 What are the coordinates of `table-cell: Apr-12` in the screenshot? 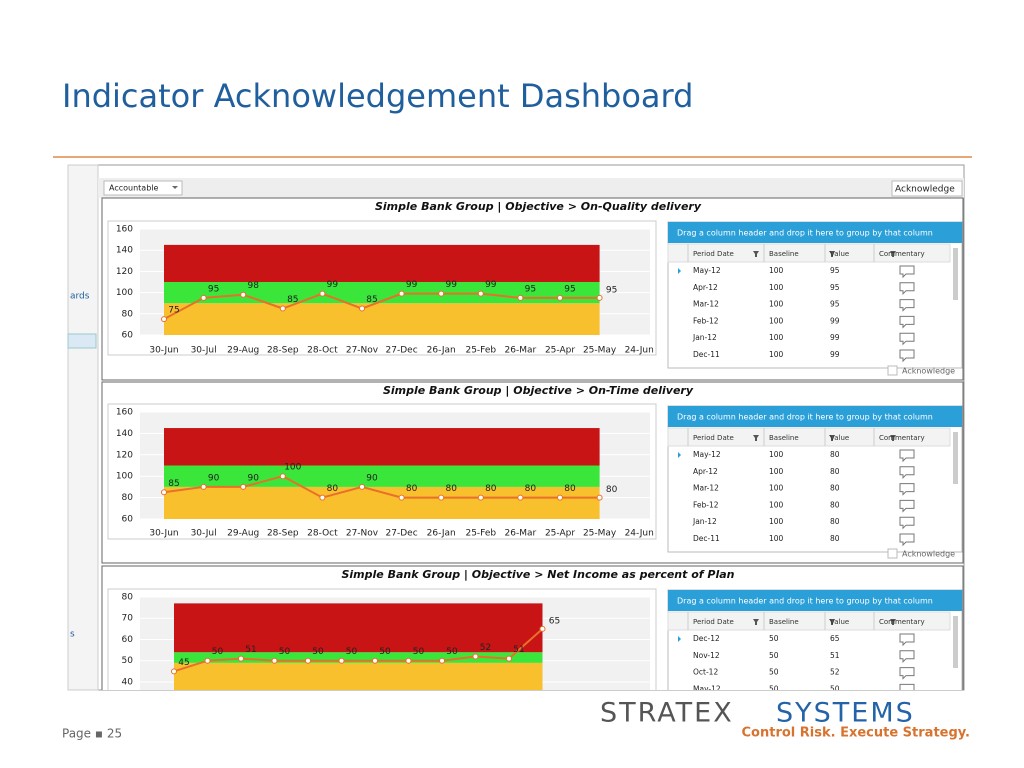 It's located at (705, 287).